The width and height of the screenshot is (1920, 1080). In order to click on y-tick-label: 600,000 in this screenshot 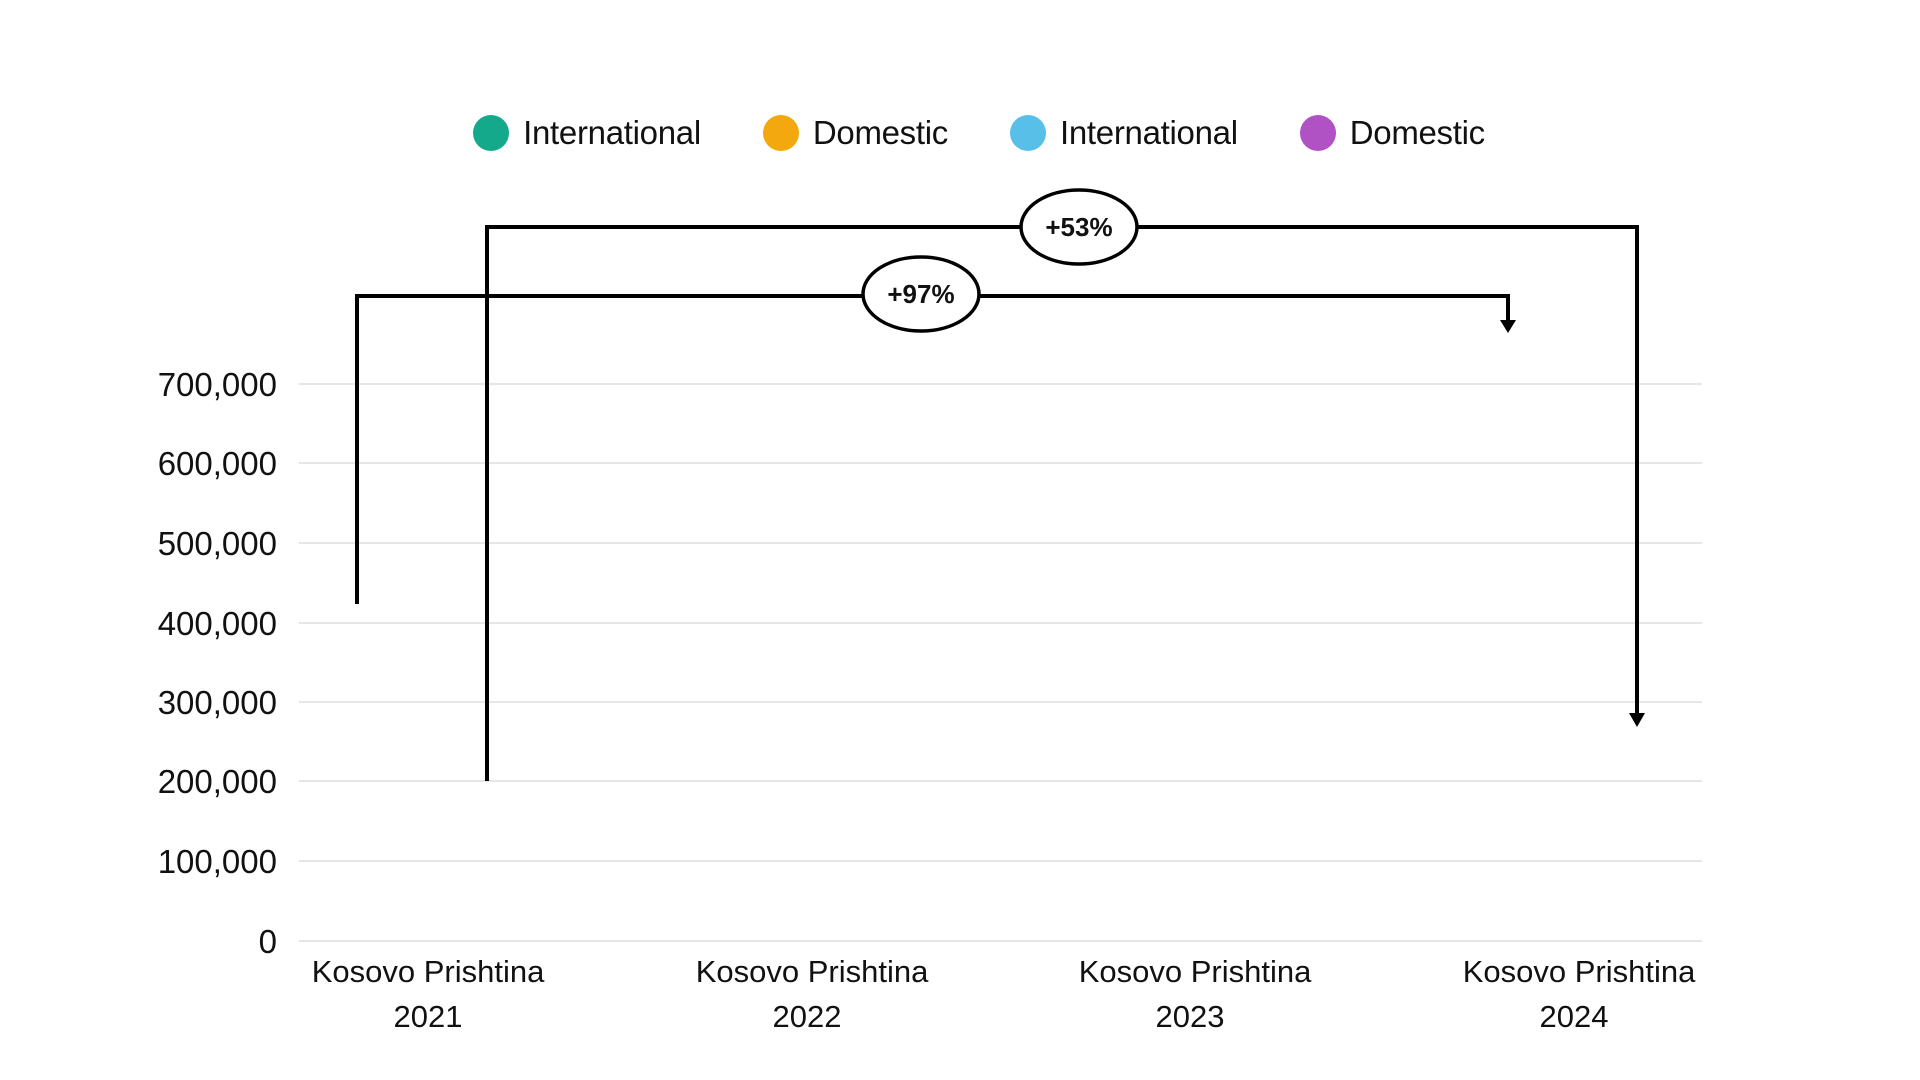, I will do `click(217, 463)`.